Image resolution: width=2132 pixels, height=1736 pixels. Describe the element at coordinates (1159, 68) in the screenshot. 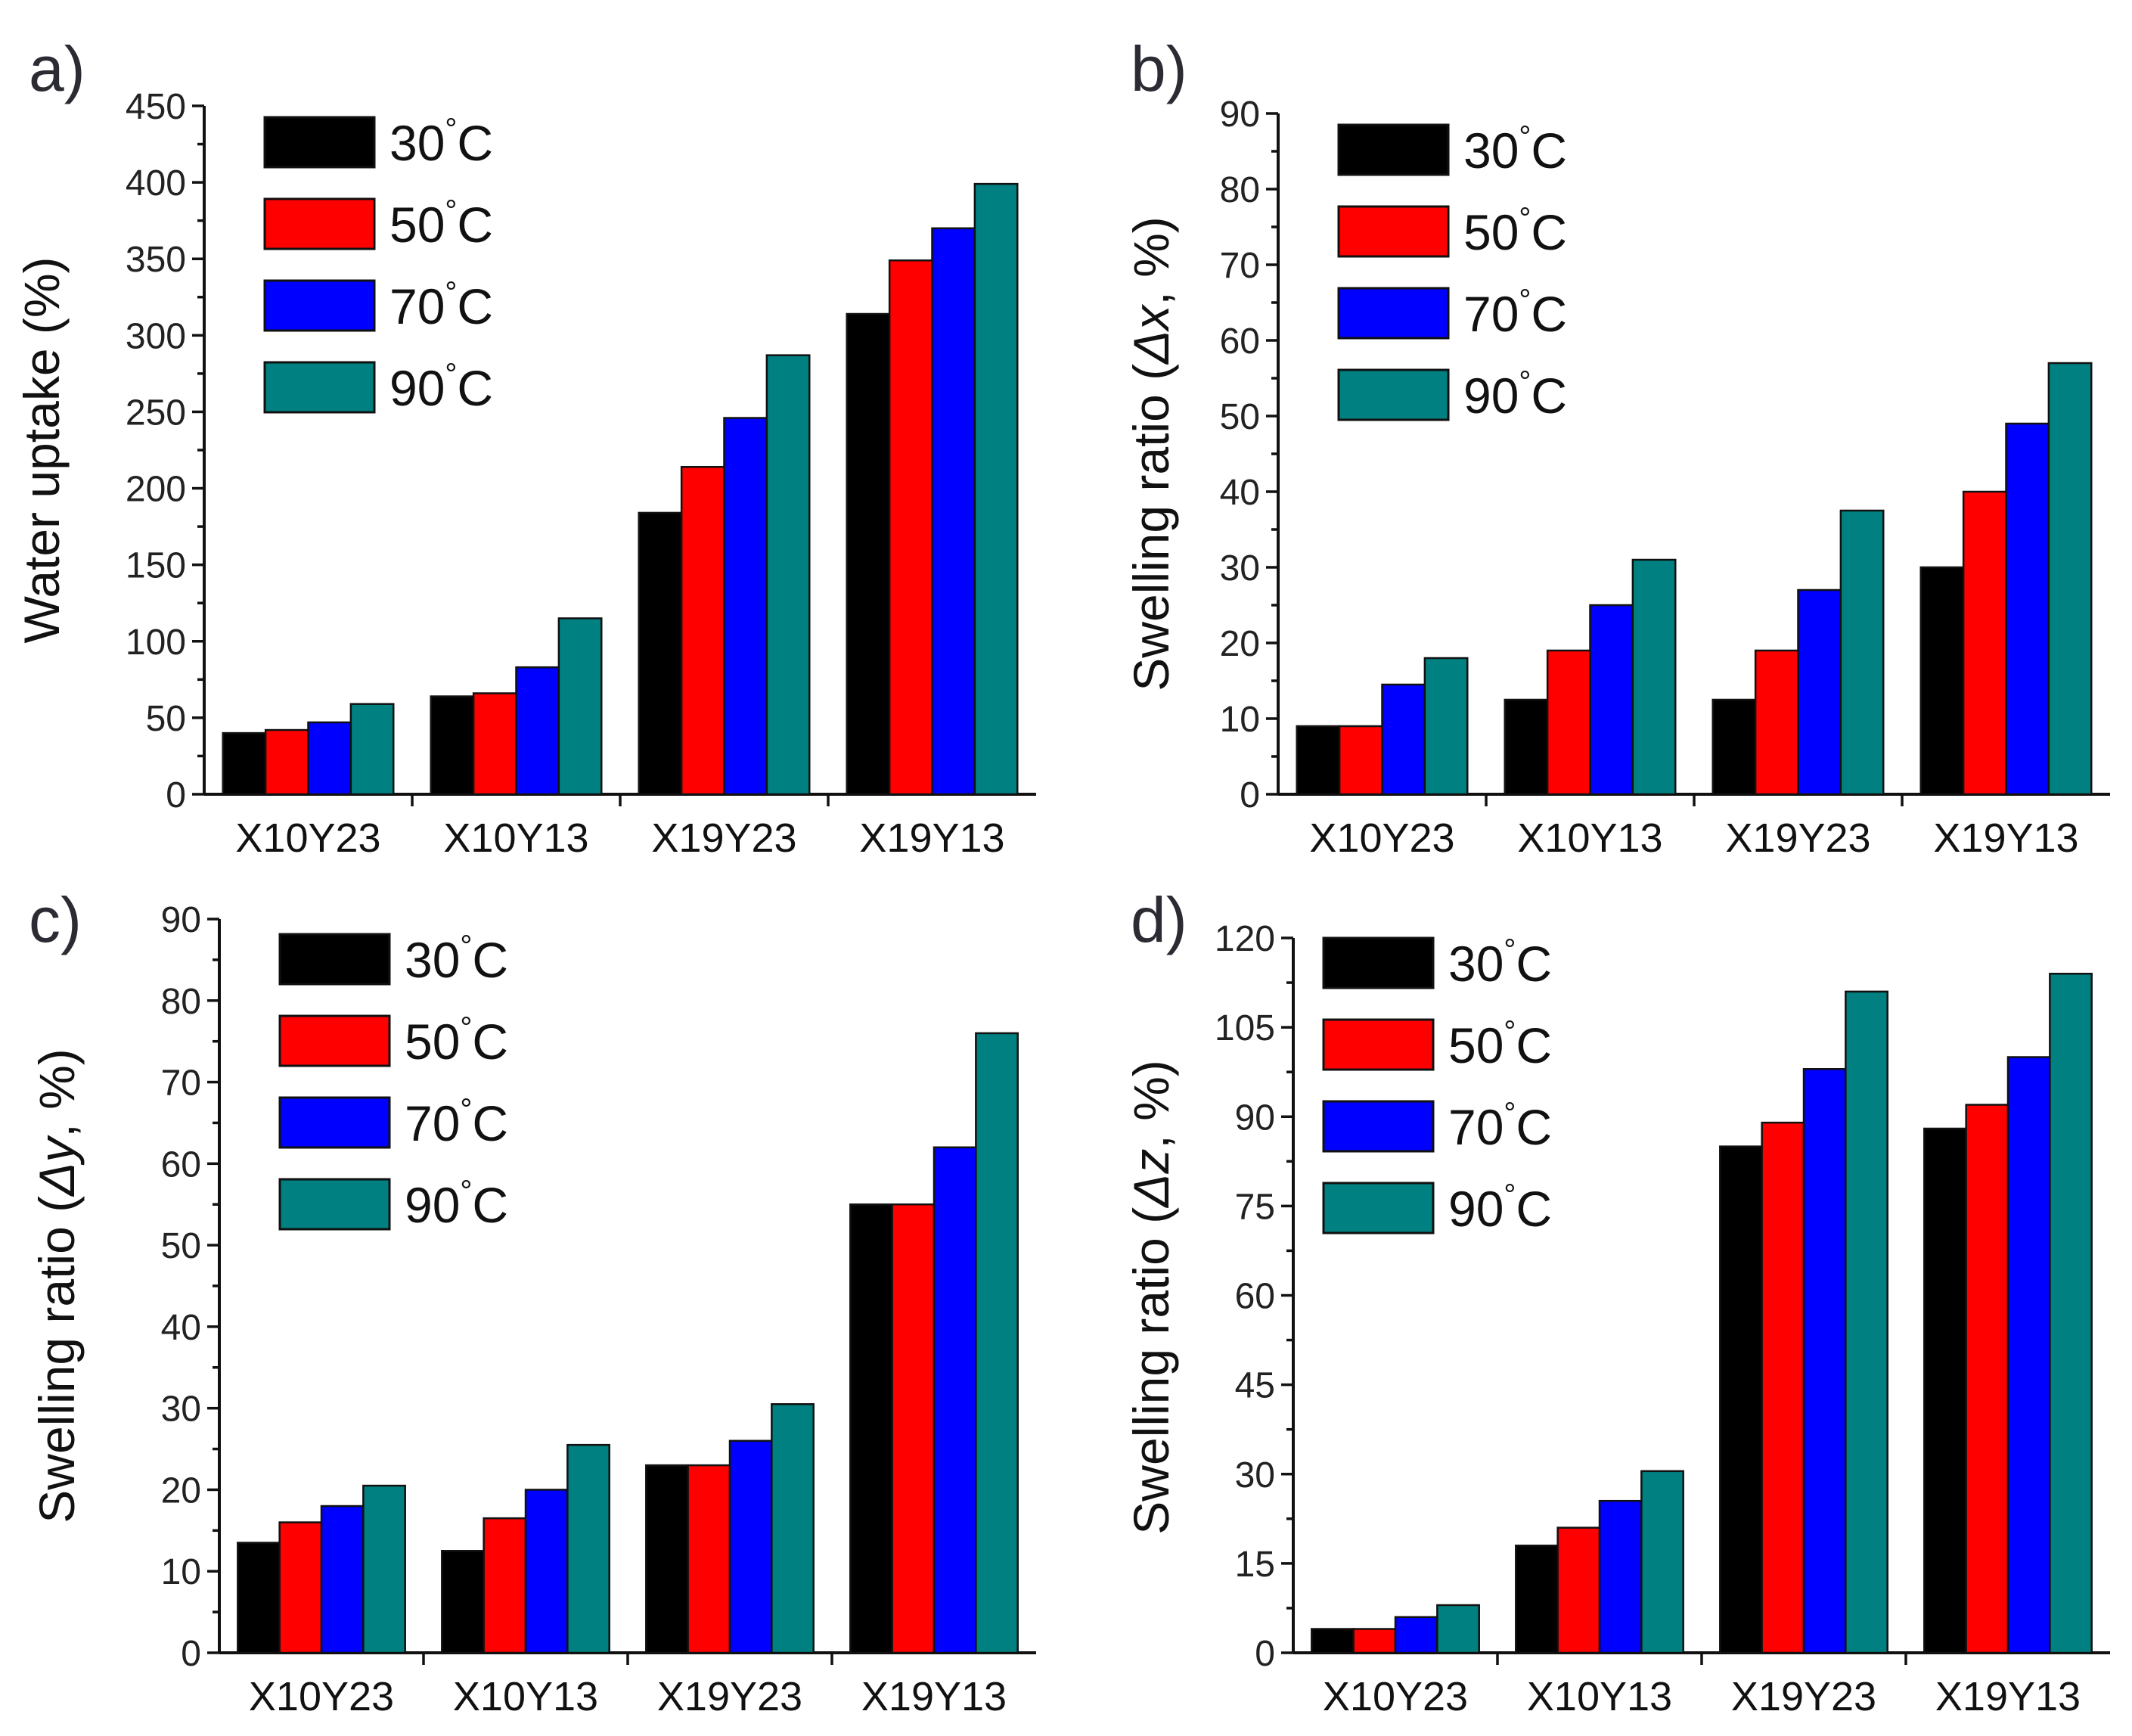

I see `panel-letter: b)` at that location.